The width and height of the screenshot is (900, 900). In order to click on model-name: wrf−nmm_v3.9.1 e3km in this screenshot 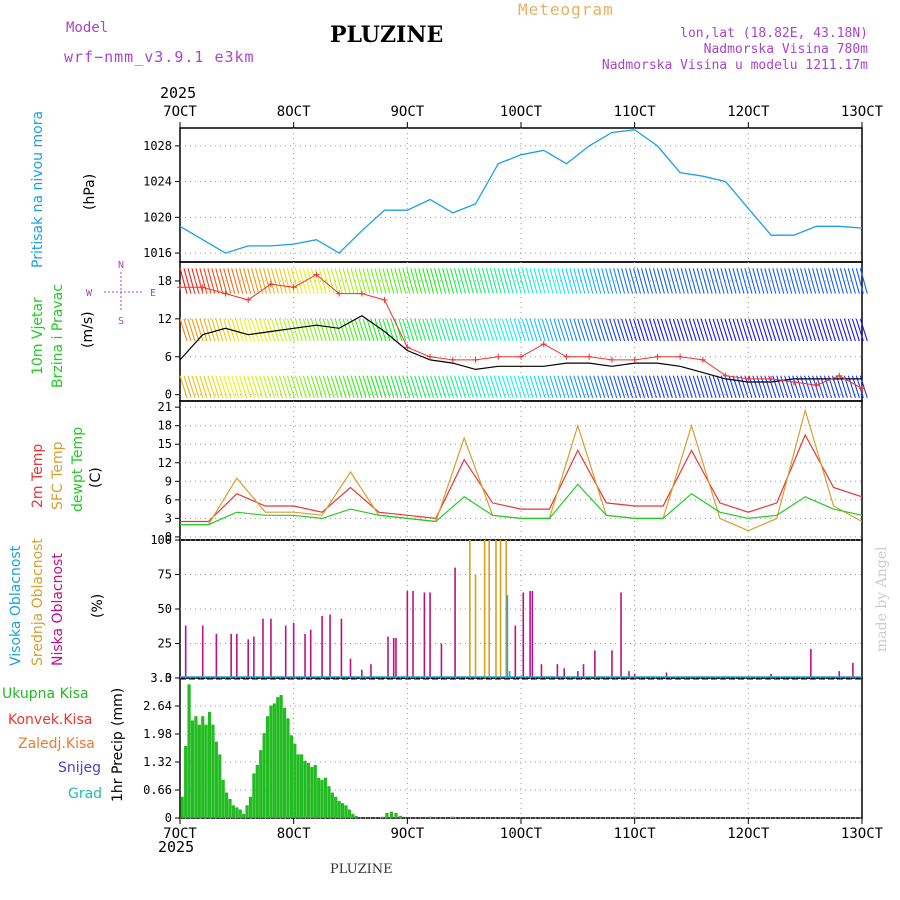, I will do `click(159, 57)`.